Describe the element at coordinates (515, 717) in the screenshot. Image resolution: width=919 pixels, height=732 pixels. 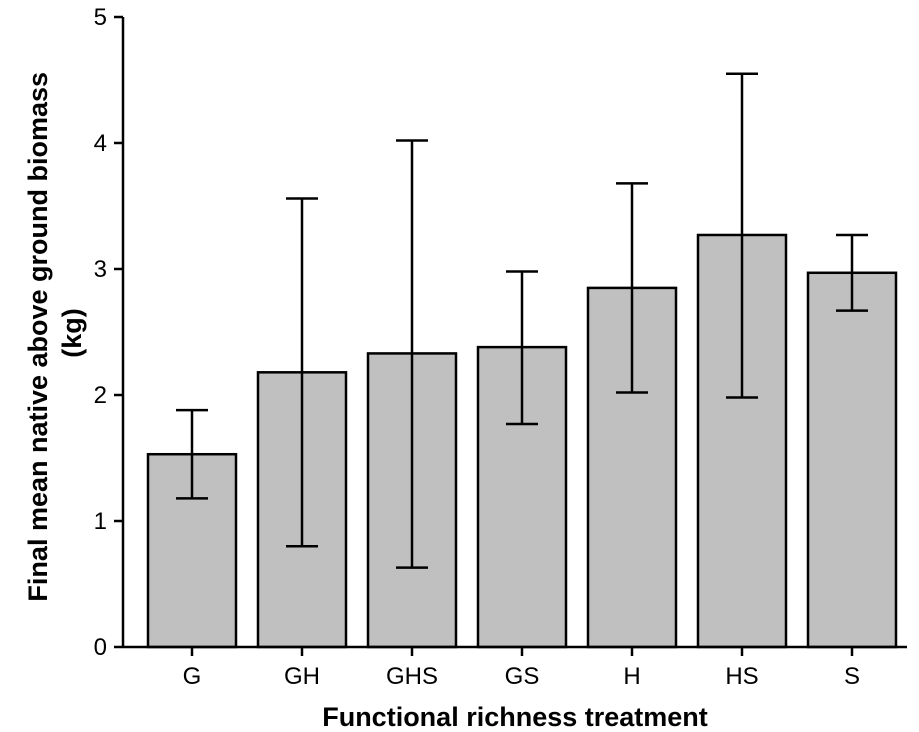
I see `x-axis-title: Functional richness treatment` at that location.